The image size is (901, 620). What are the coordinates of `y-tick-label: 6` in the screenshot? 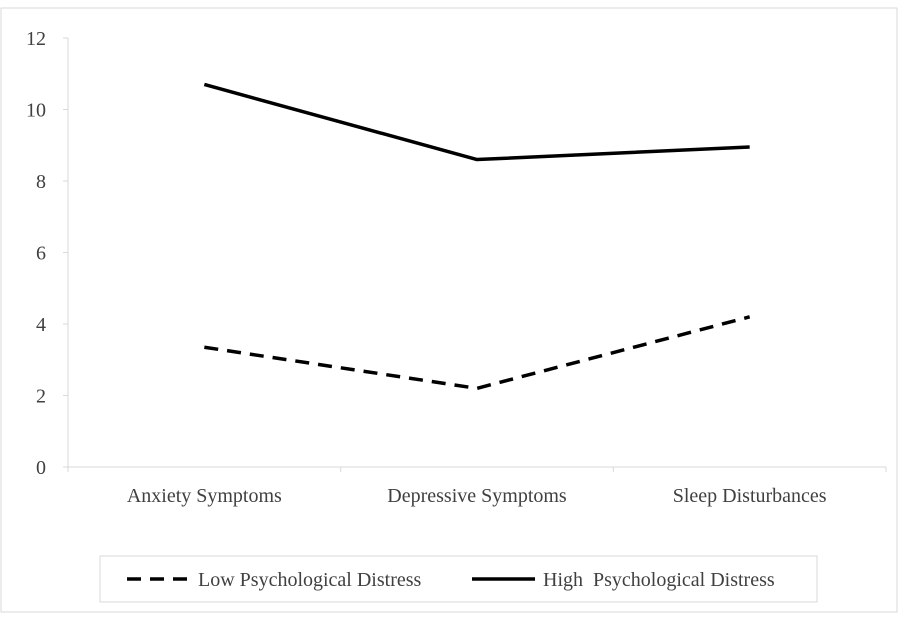 It's located at (41, 254).